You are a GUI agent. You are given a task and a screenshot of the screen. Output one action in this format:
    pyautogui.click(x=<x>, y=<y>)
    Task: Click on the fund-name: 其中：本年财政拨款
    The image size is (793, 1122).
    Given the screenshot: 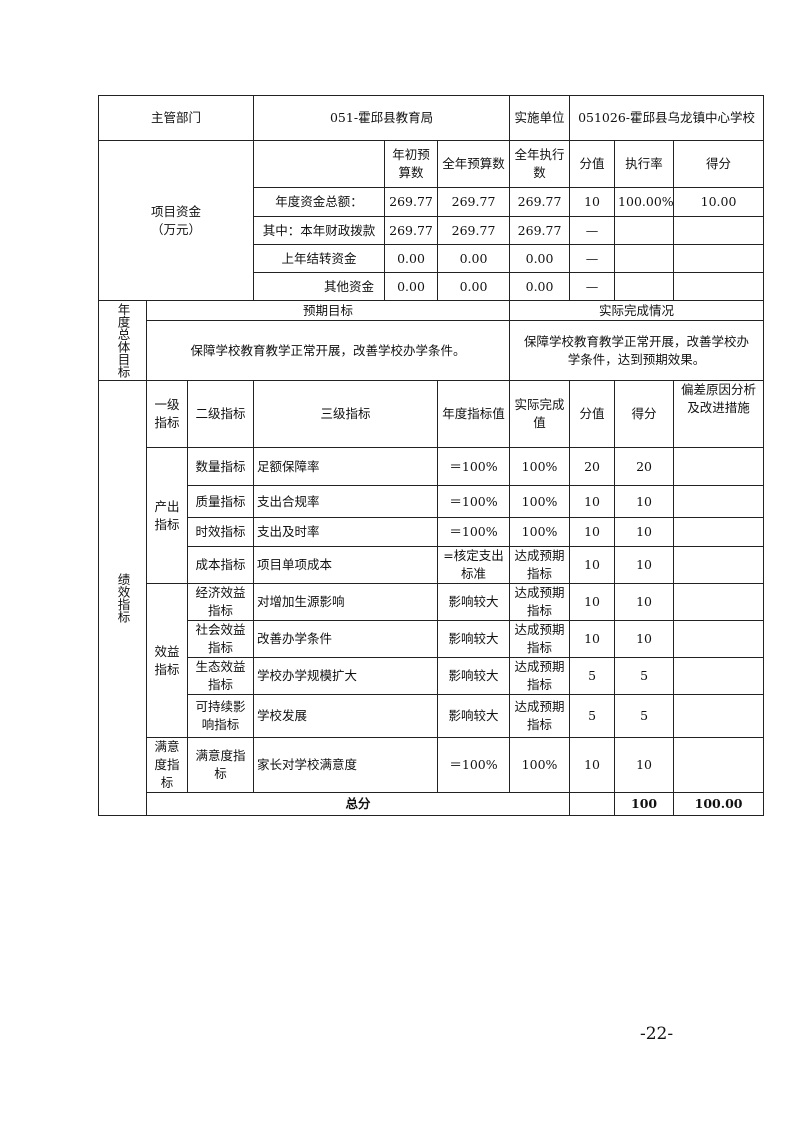 What is the action you would take?
    pyautogui.click(x=319, y=230)
    